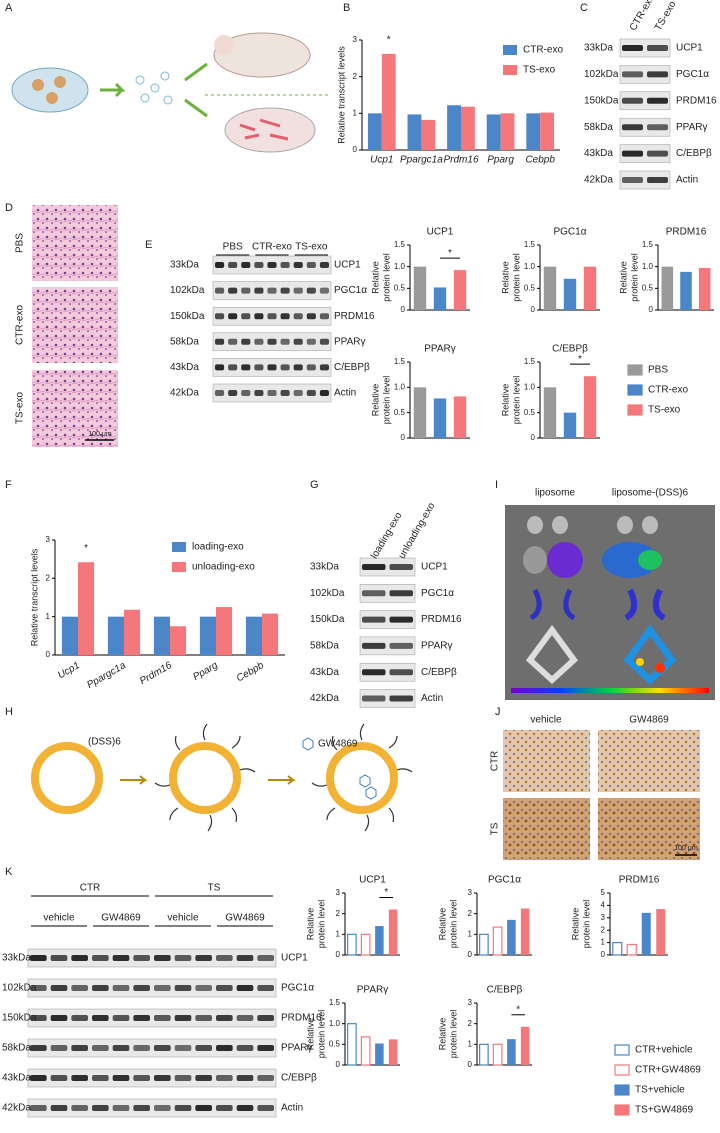 The width and height of the screenshot is (720, 1133). What do you see at coordinates (504, 880) in the screenshot?
I see `chart-title: PGC1α` at bounding box center [504, 880].